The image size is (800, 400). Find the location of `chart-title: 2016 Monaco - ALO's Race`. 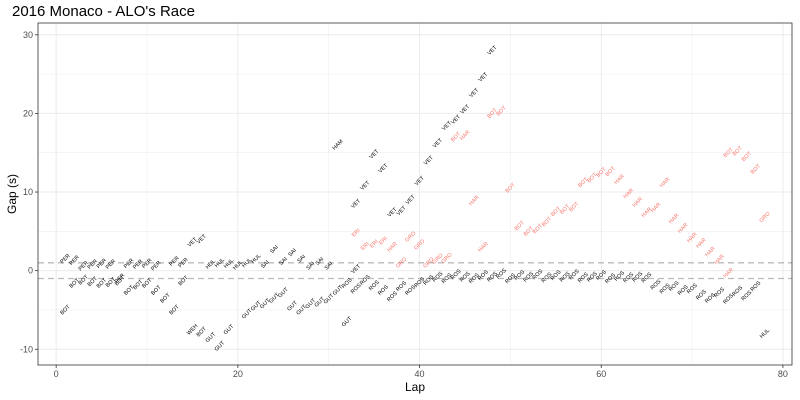

chart-title: 2016 Monaco - ALO's Race is located at coordinates (103, 11).